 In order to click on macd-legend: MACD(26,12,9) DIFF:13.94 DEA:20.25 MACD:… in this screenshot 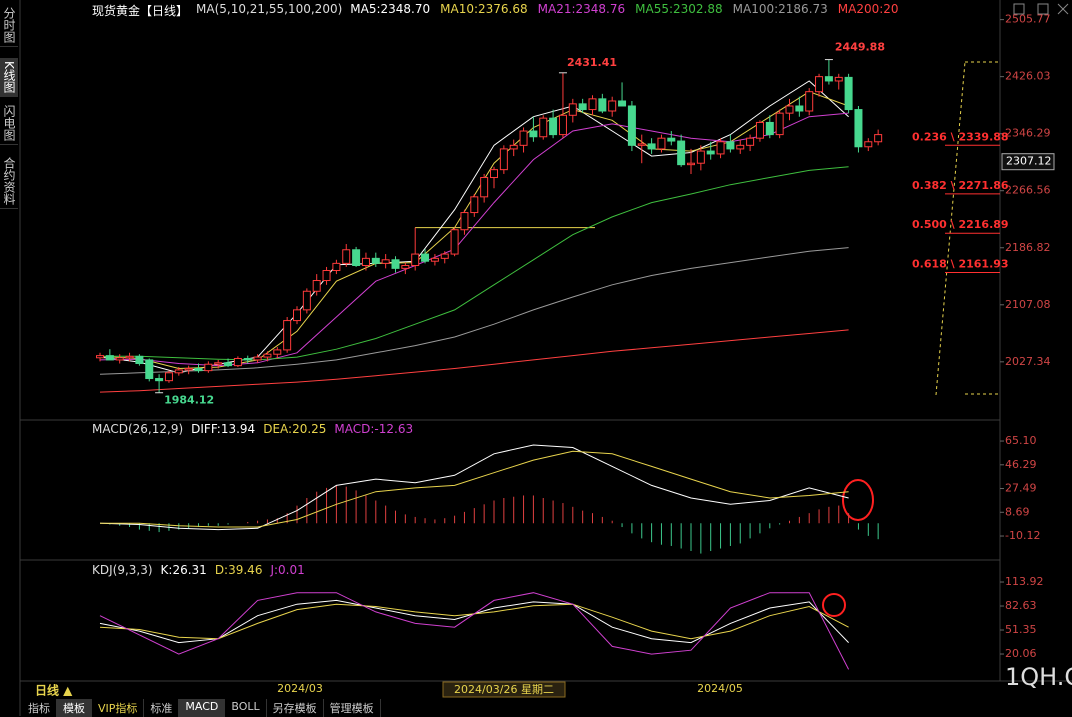, I will do `click(252, 429)`.